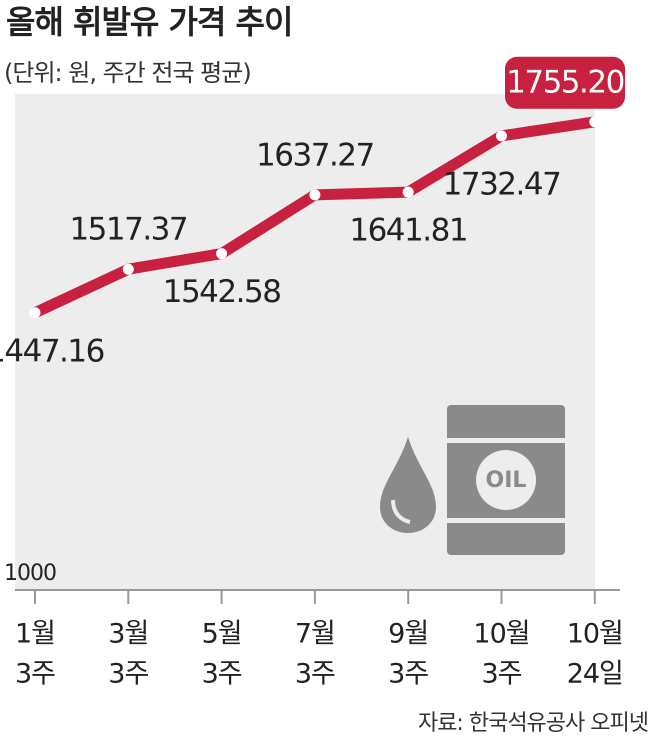  I want to click on y-tick-label: 1000, so click(30, 573).